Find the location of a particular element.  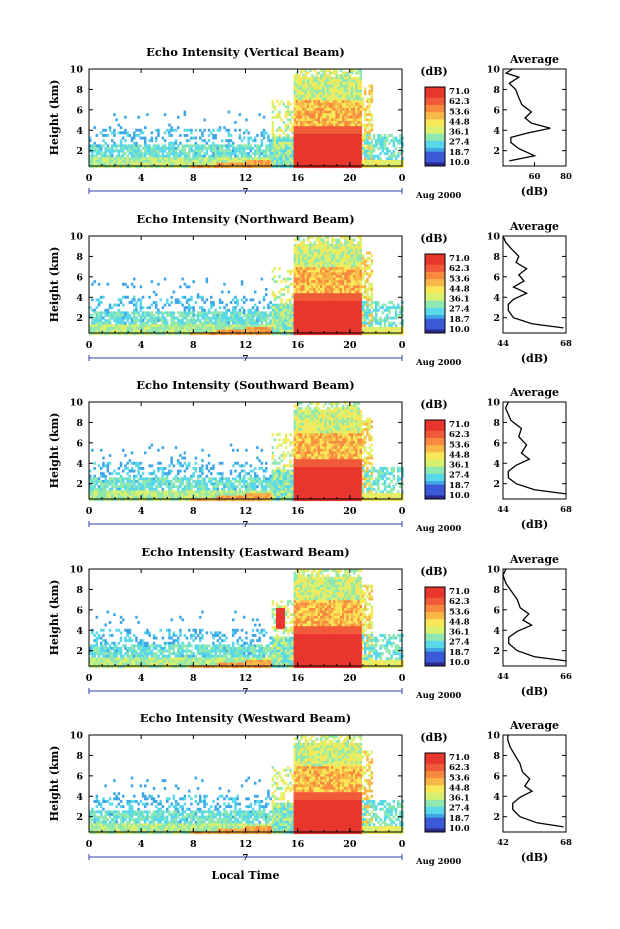

panel-title: Echo Intensity (Northward Beam) is located at coordinates (245, 219).